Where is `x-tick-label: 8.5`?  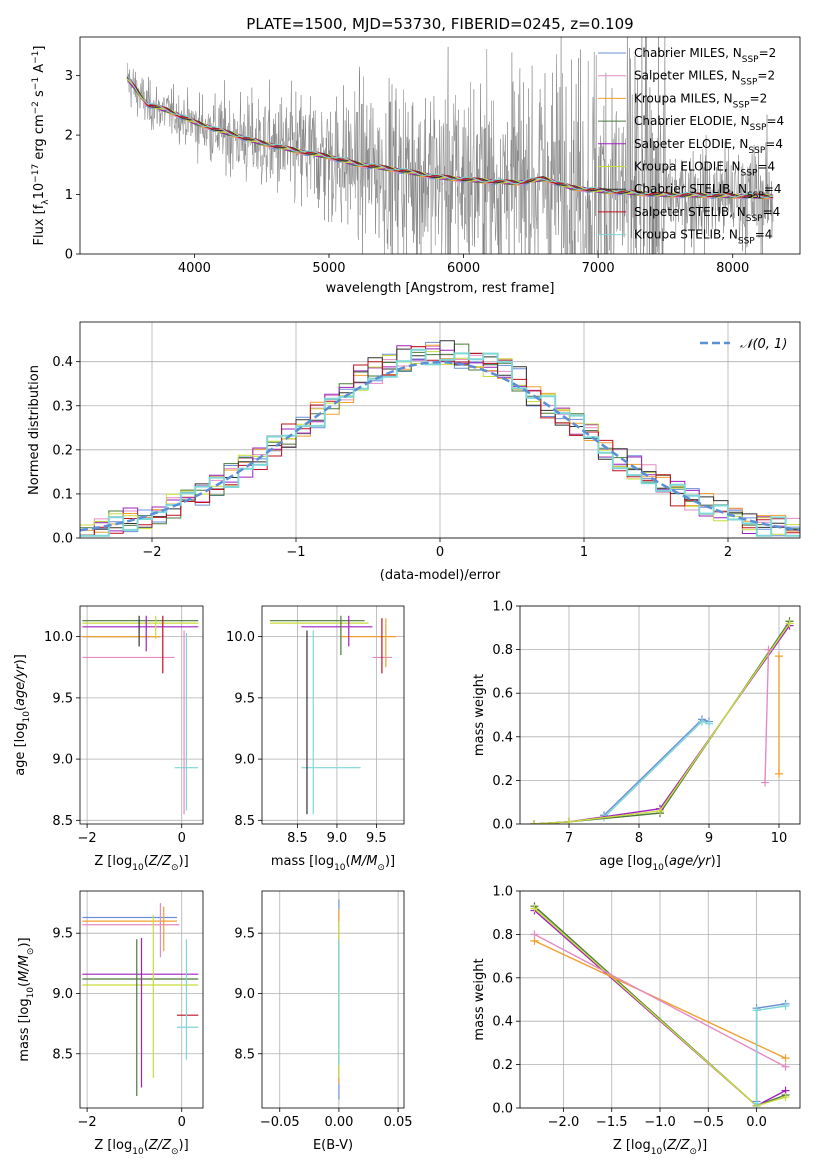
x-tick-label: 8.5 is located at coordinates (297, 838).